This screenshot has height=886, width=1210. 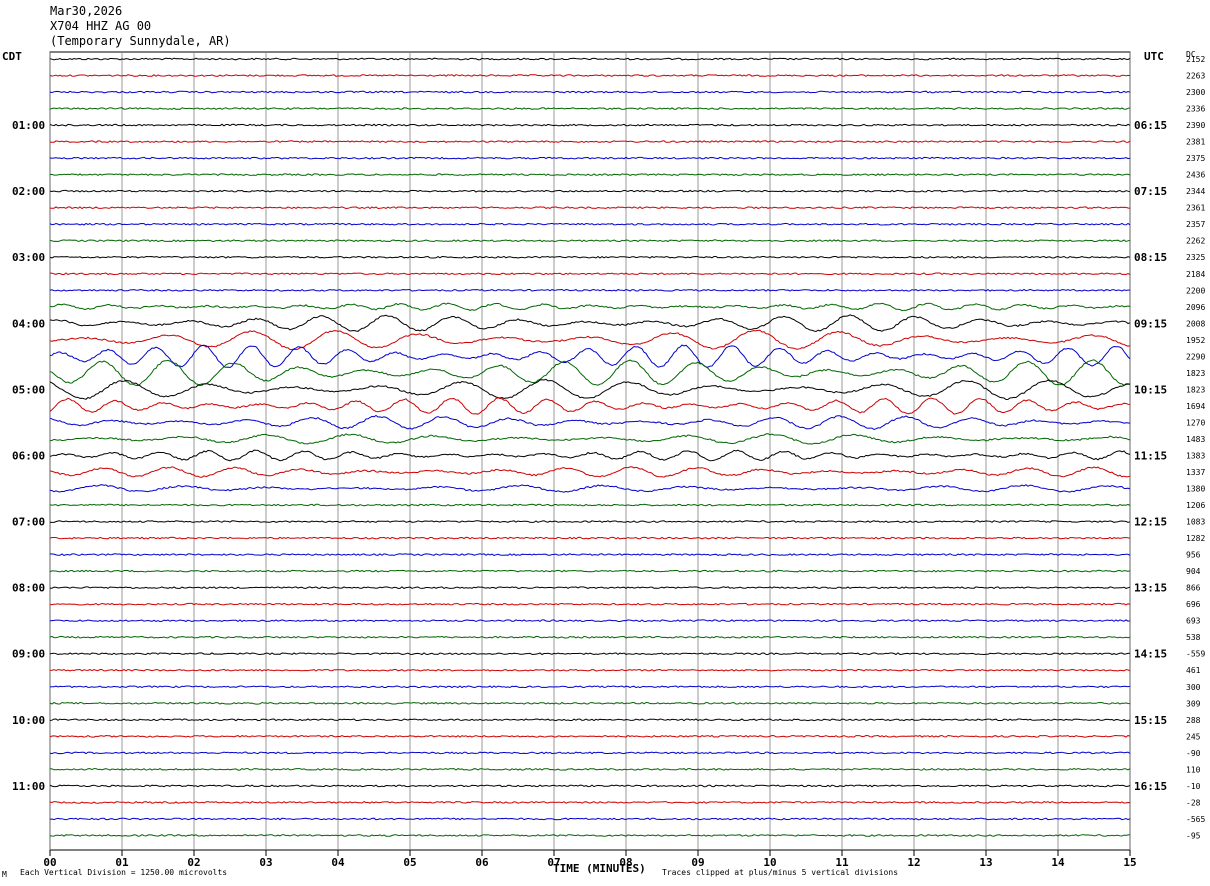 What do you see at coordinates (1195, 356) in the screenshot?
I see `dc-offset-label: 2290` at bounding box center [1195, 356].